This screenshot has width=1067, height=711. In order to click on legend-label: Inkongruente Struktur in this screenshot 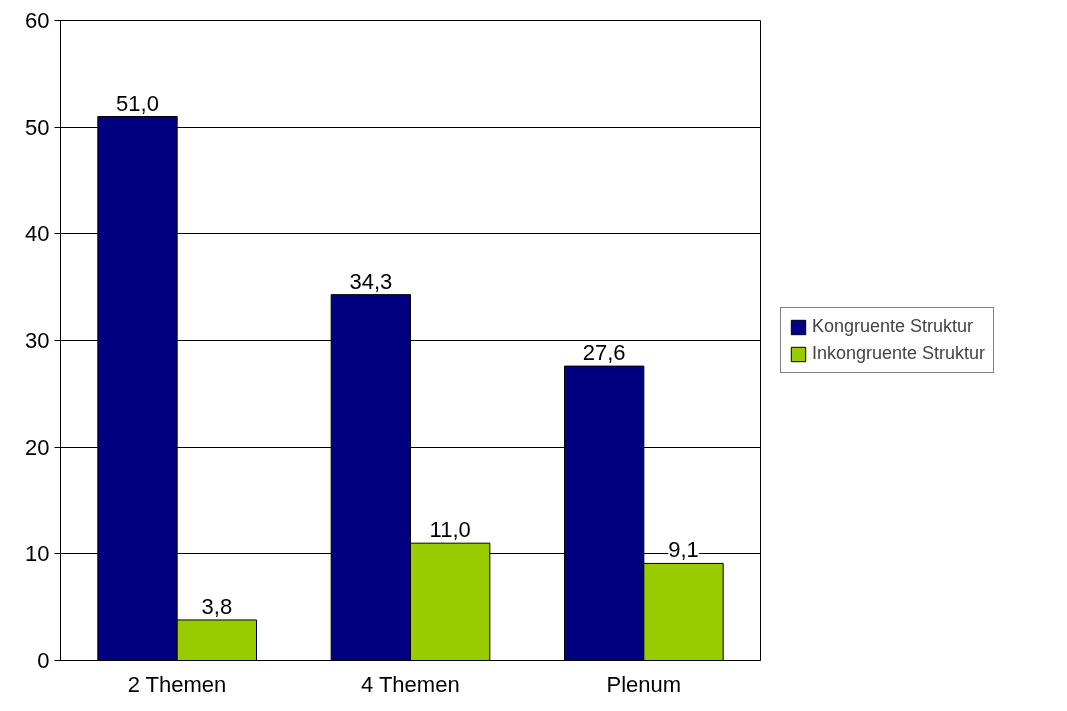, I will do `click(899, 353)`.